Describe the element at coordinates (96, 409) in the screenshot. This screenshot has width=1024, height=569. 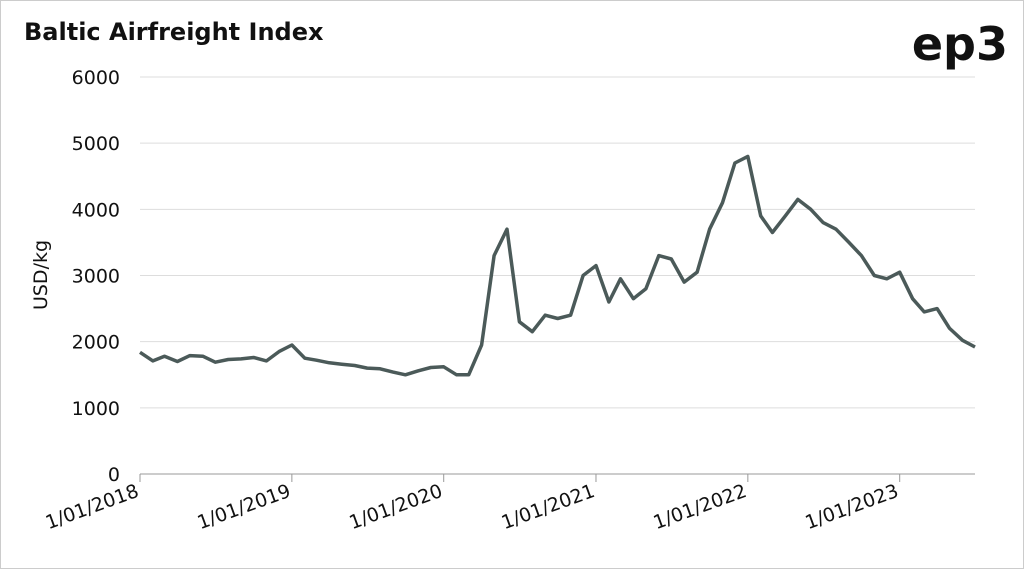
I see `y-tick-label: 1000` at that location.